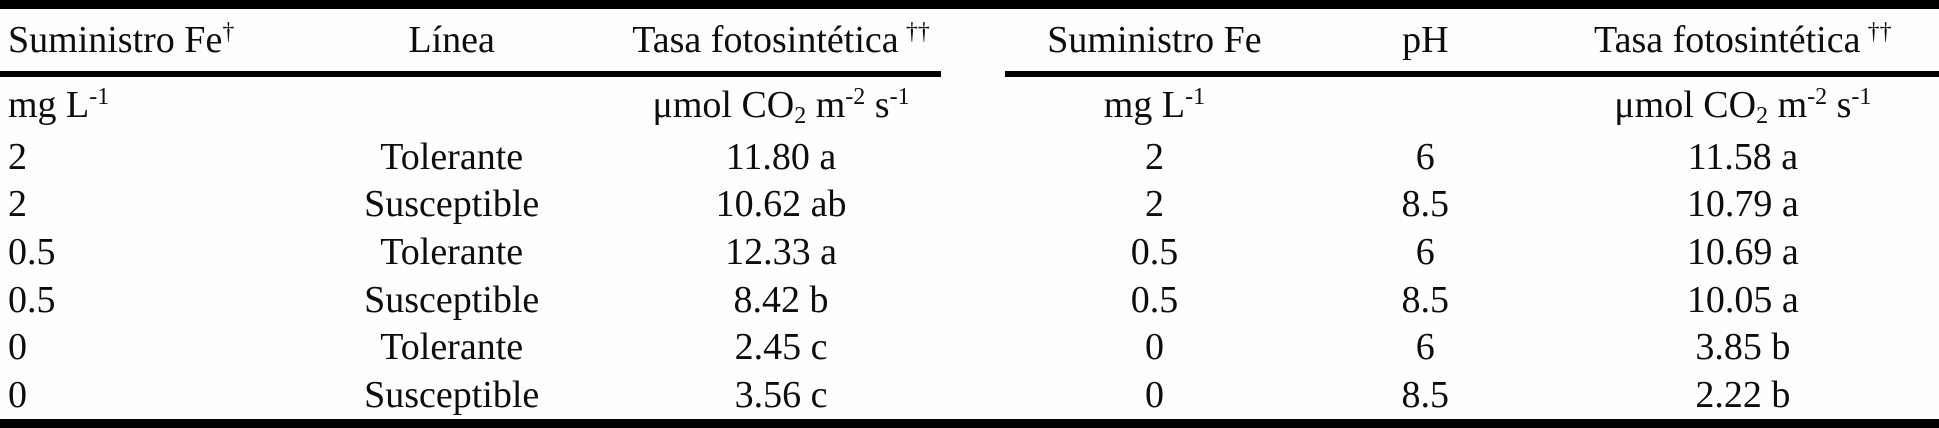  Describe the element at coordinates (1425, 40) in the screenshot. I see `header-label: pH` at that location.